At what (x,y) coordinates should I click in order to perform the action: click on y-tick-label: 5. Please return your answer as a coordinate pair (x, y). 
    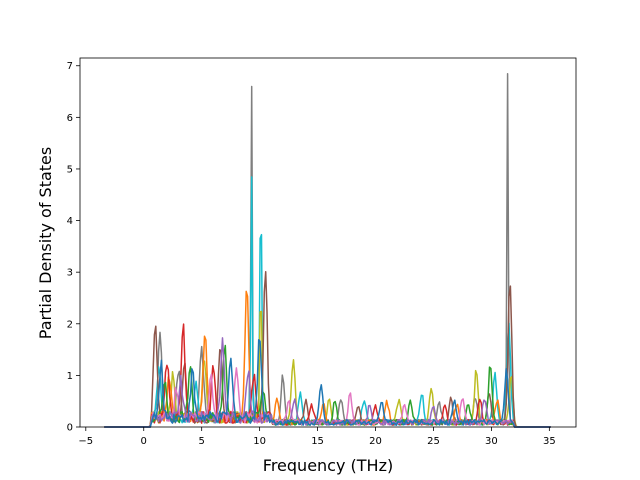
    Looking at the image, I should click on (70, 169).